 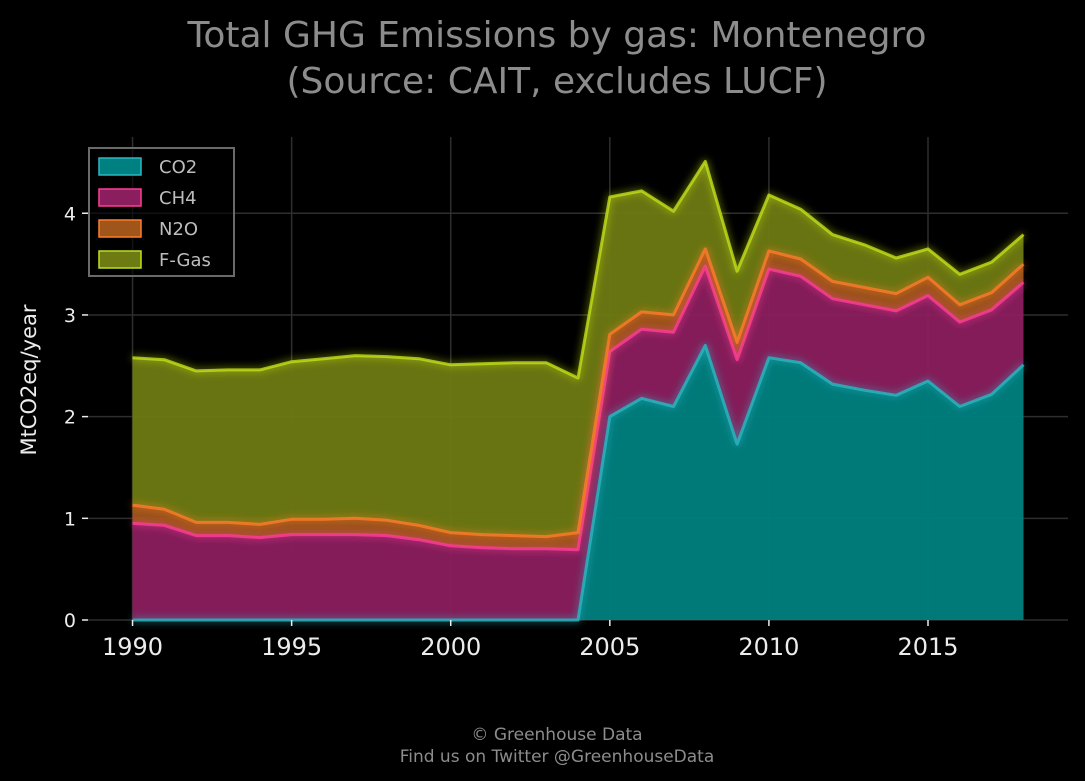 I want to click on y-axis-label: MtCO2eq/year, so click(x=29, y=379).